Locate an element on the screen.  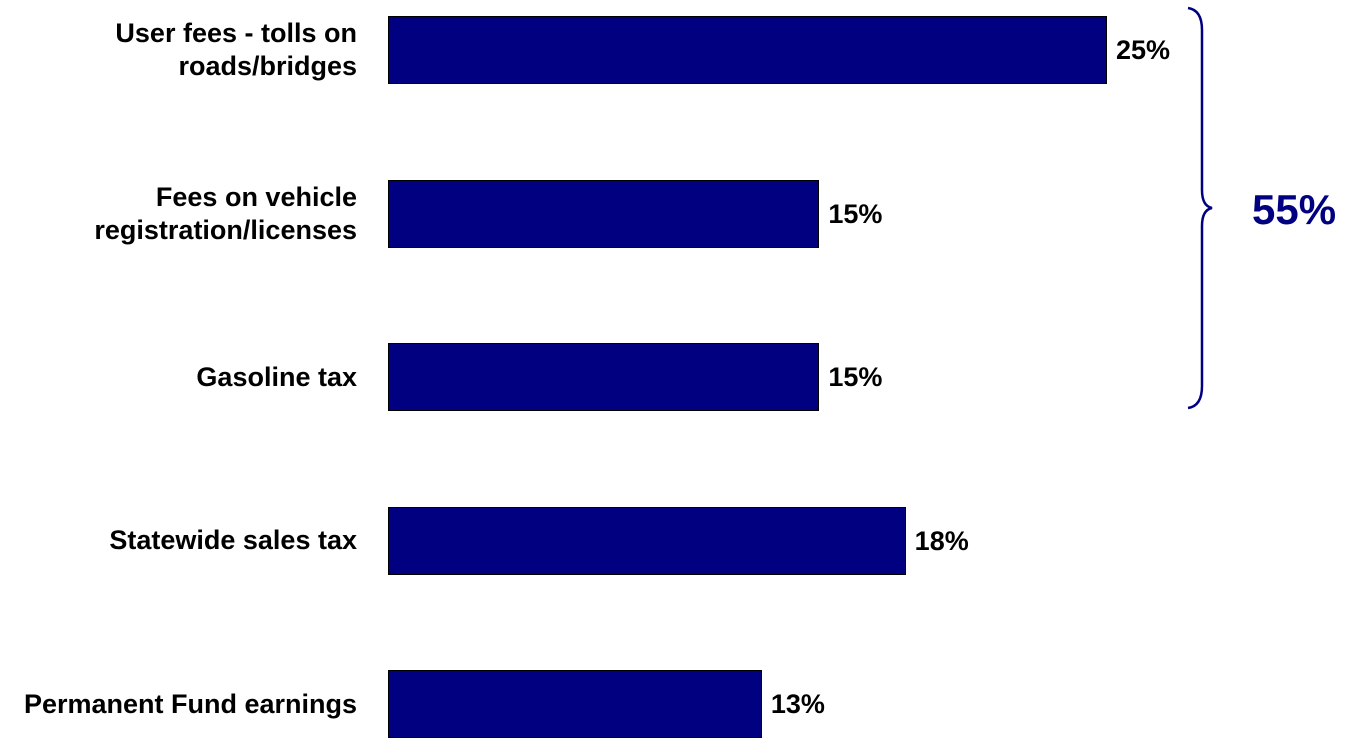
category-label: User fees - tolls on roads/bridges is located at coordinates (236, 49).